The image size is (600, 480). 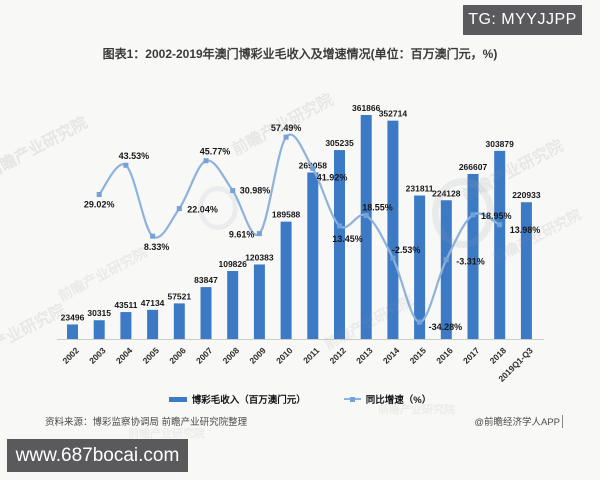 What do you see at coordinates (339, 143) in the screenshot?
I see `bar-value-label-2012: 305235` at bounding box center [339, 143].